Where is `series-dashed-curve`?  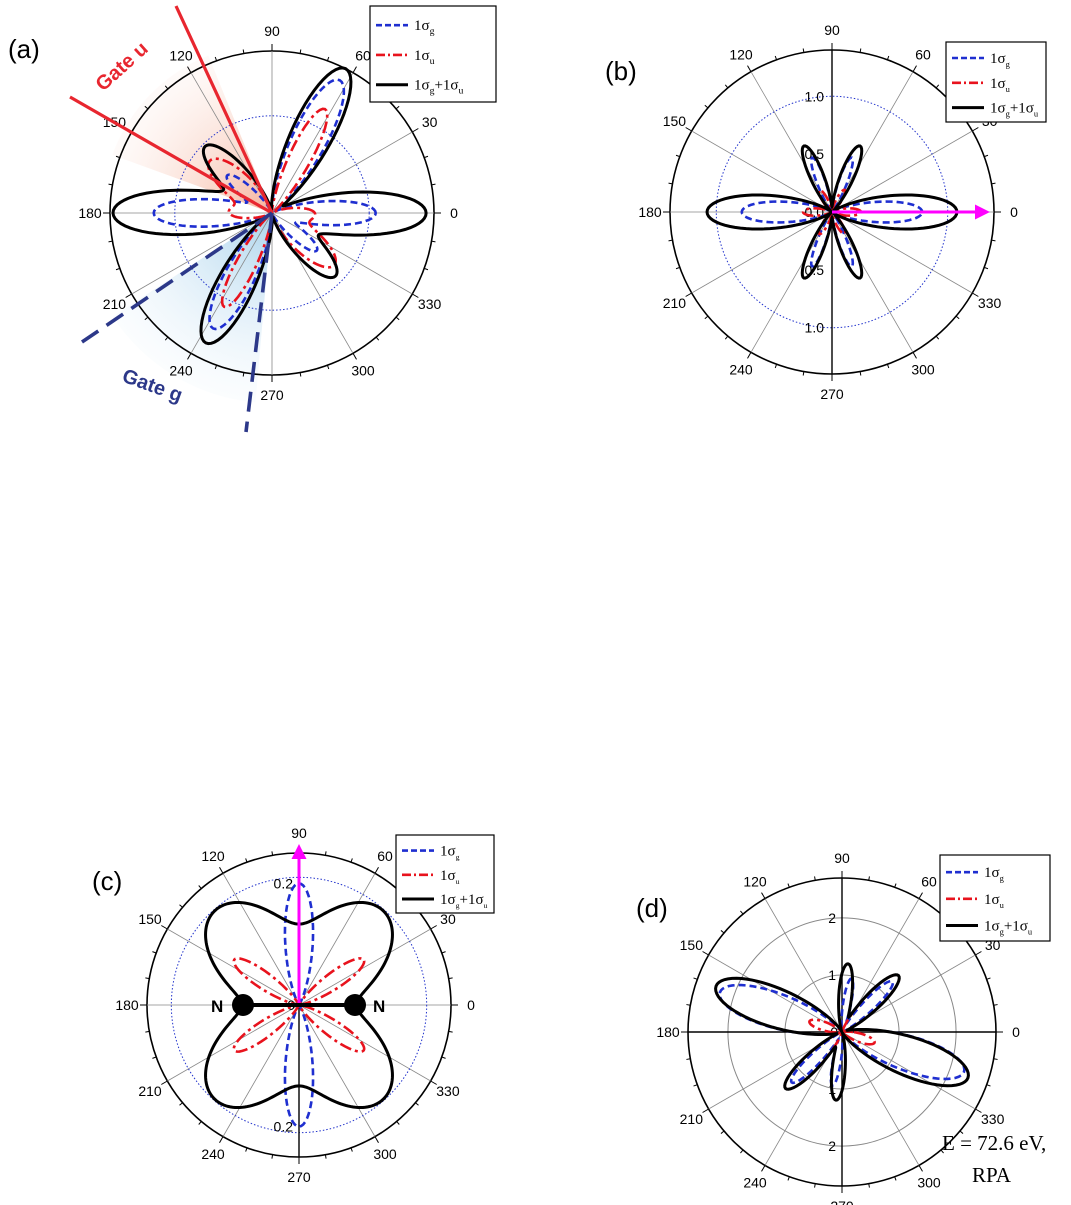 series-dashed-curve is located at coordinates (832, 212).